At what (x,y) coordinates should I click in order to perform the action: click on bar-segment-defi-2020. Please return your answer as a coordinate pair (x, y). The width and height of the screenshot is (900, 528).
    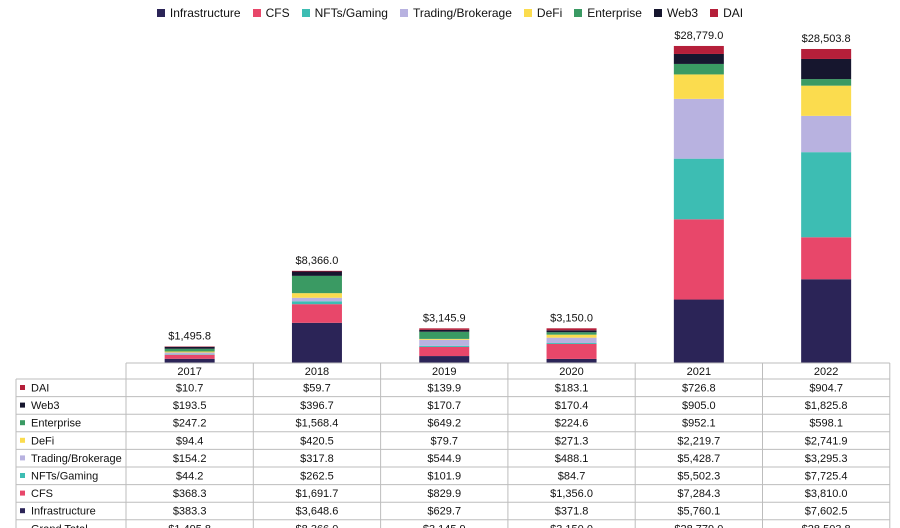
    Looking at the image, I should click on (571, 336).